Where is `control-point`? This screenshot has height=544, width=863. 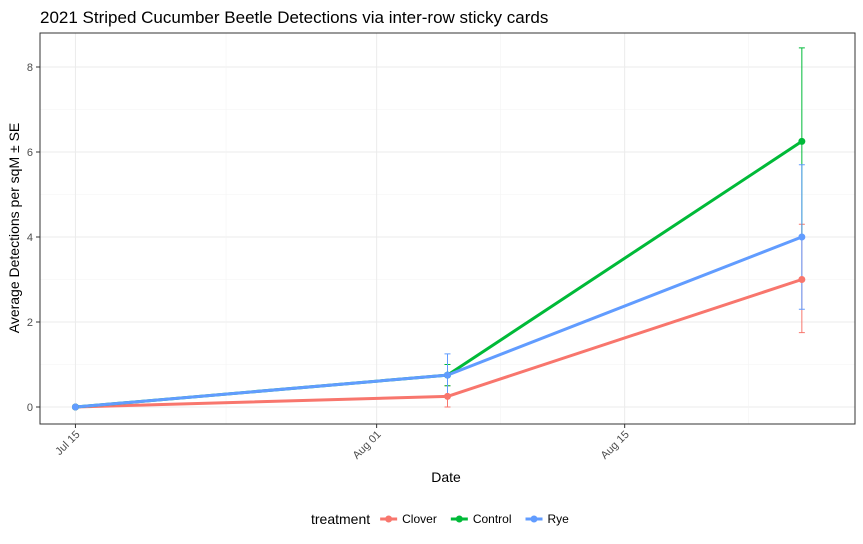
control-point is located at coordinates (802, 141).